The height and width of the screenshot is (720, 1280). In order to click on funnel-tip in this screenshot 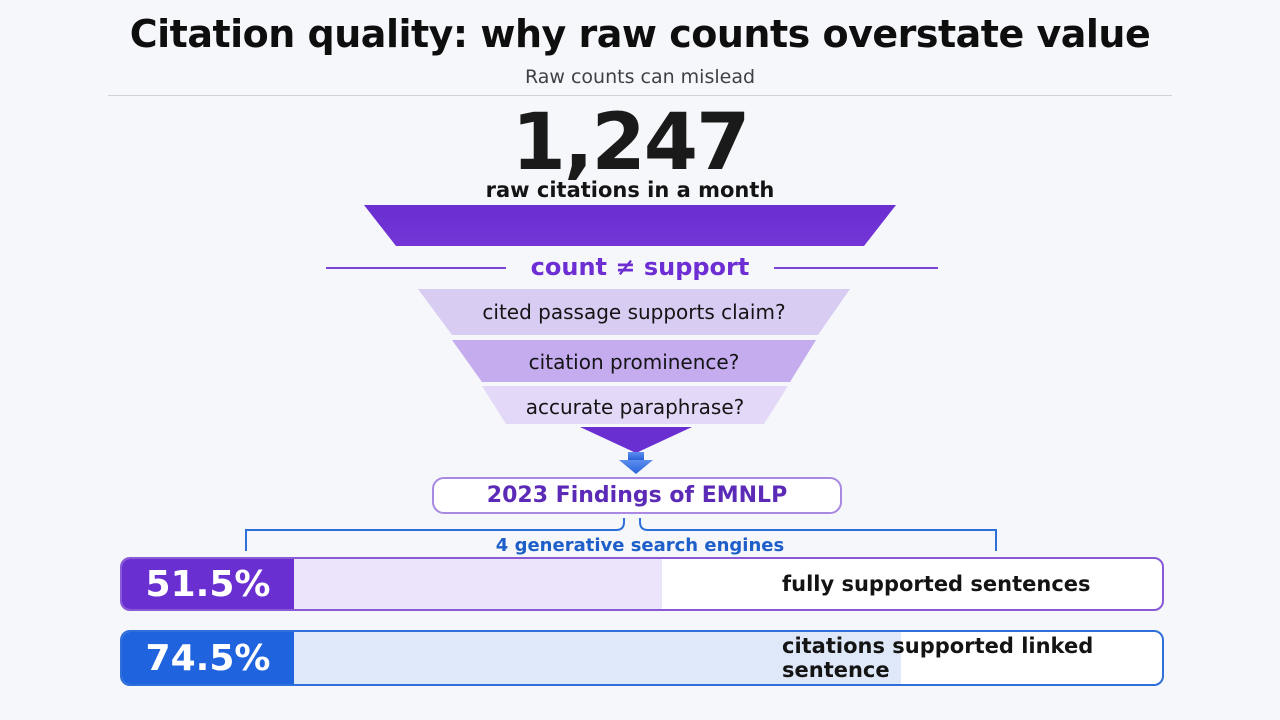, I will do `click(636, 440)`.